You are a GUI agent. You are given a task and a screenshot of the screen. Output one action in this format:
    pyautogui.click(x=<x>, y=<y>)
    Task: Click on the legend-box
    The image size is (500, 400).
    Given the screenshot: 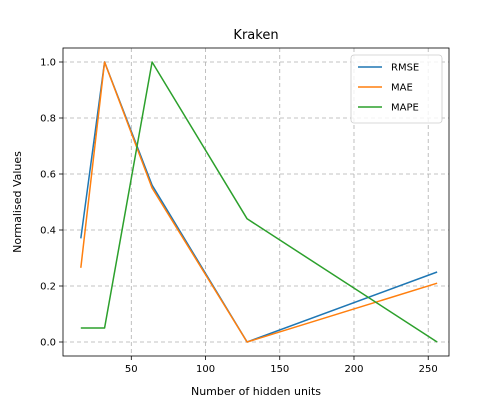 What is the action you would take?
    pyautogui.click(x=396, y=89)
    